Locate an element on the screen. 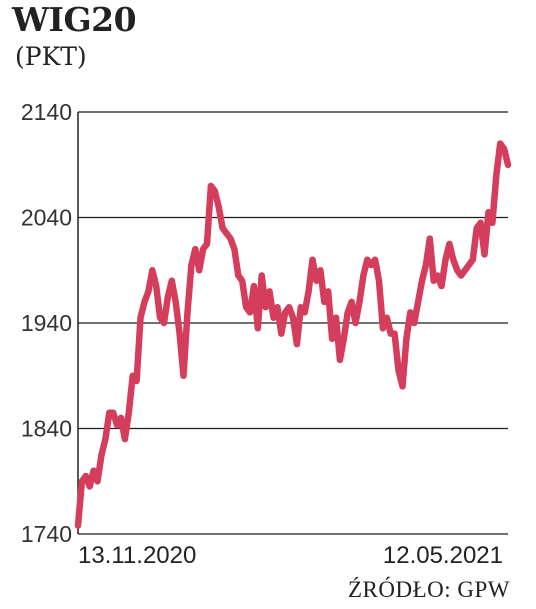 The height and width of the screenshot is (609, 536). y-tick-label-1940: 1940 is located at coordinates (46, 323).